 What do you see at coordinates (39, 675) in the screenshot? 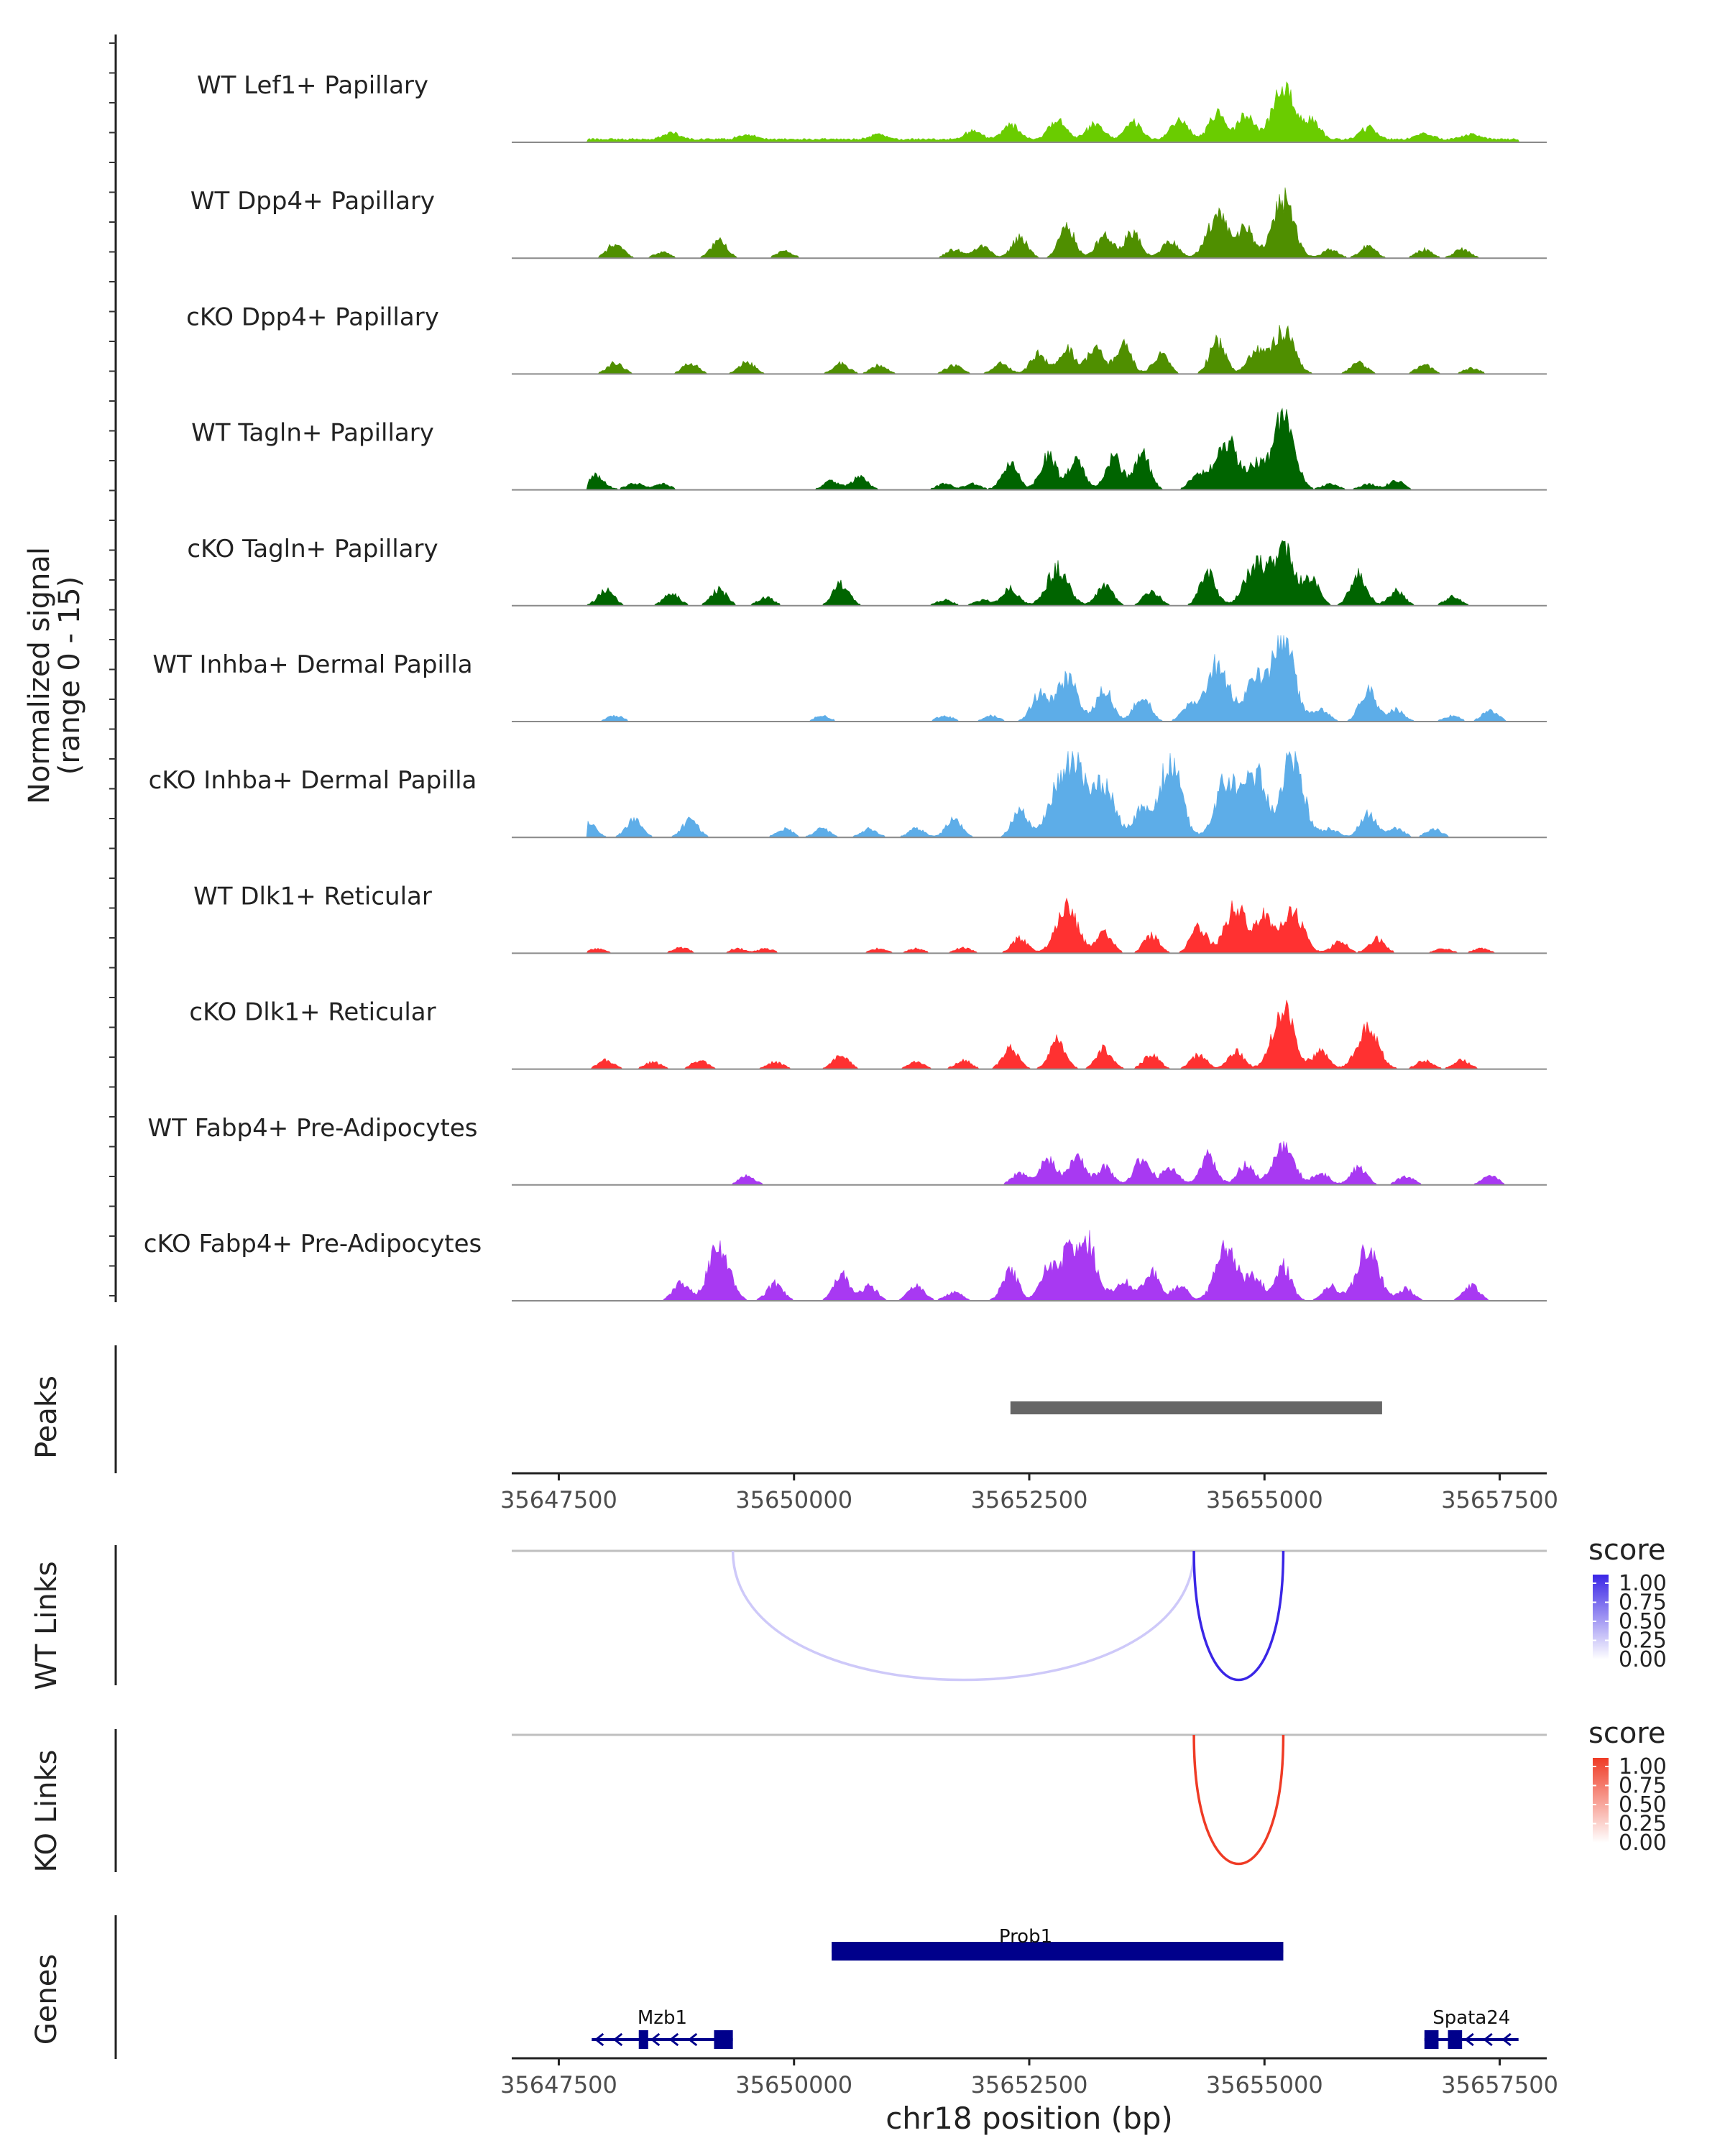
I see `coverage-y-label-line1: Normalized signal` at bounding box center [39, 675].